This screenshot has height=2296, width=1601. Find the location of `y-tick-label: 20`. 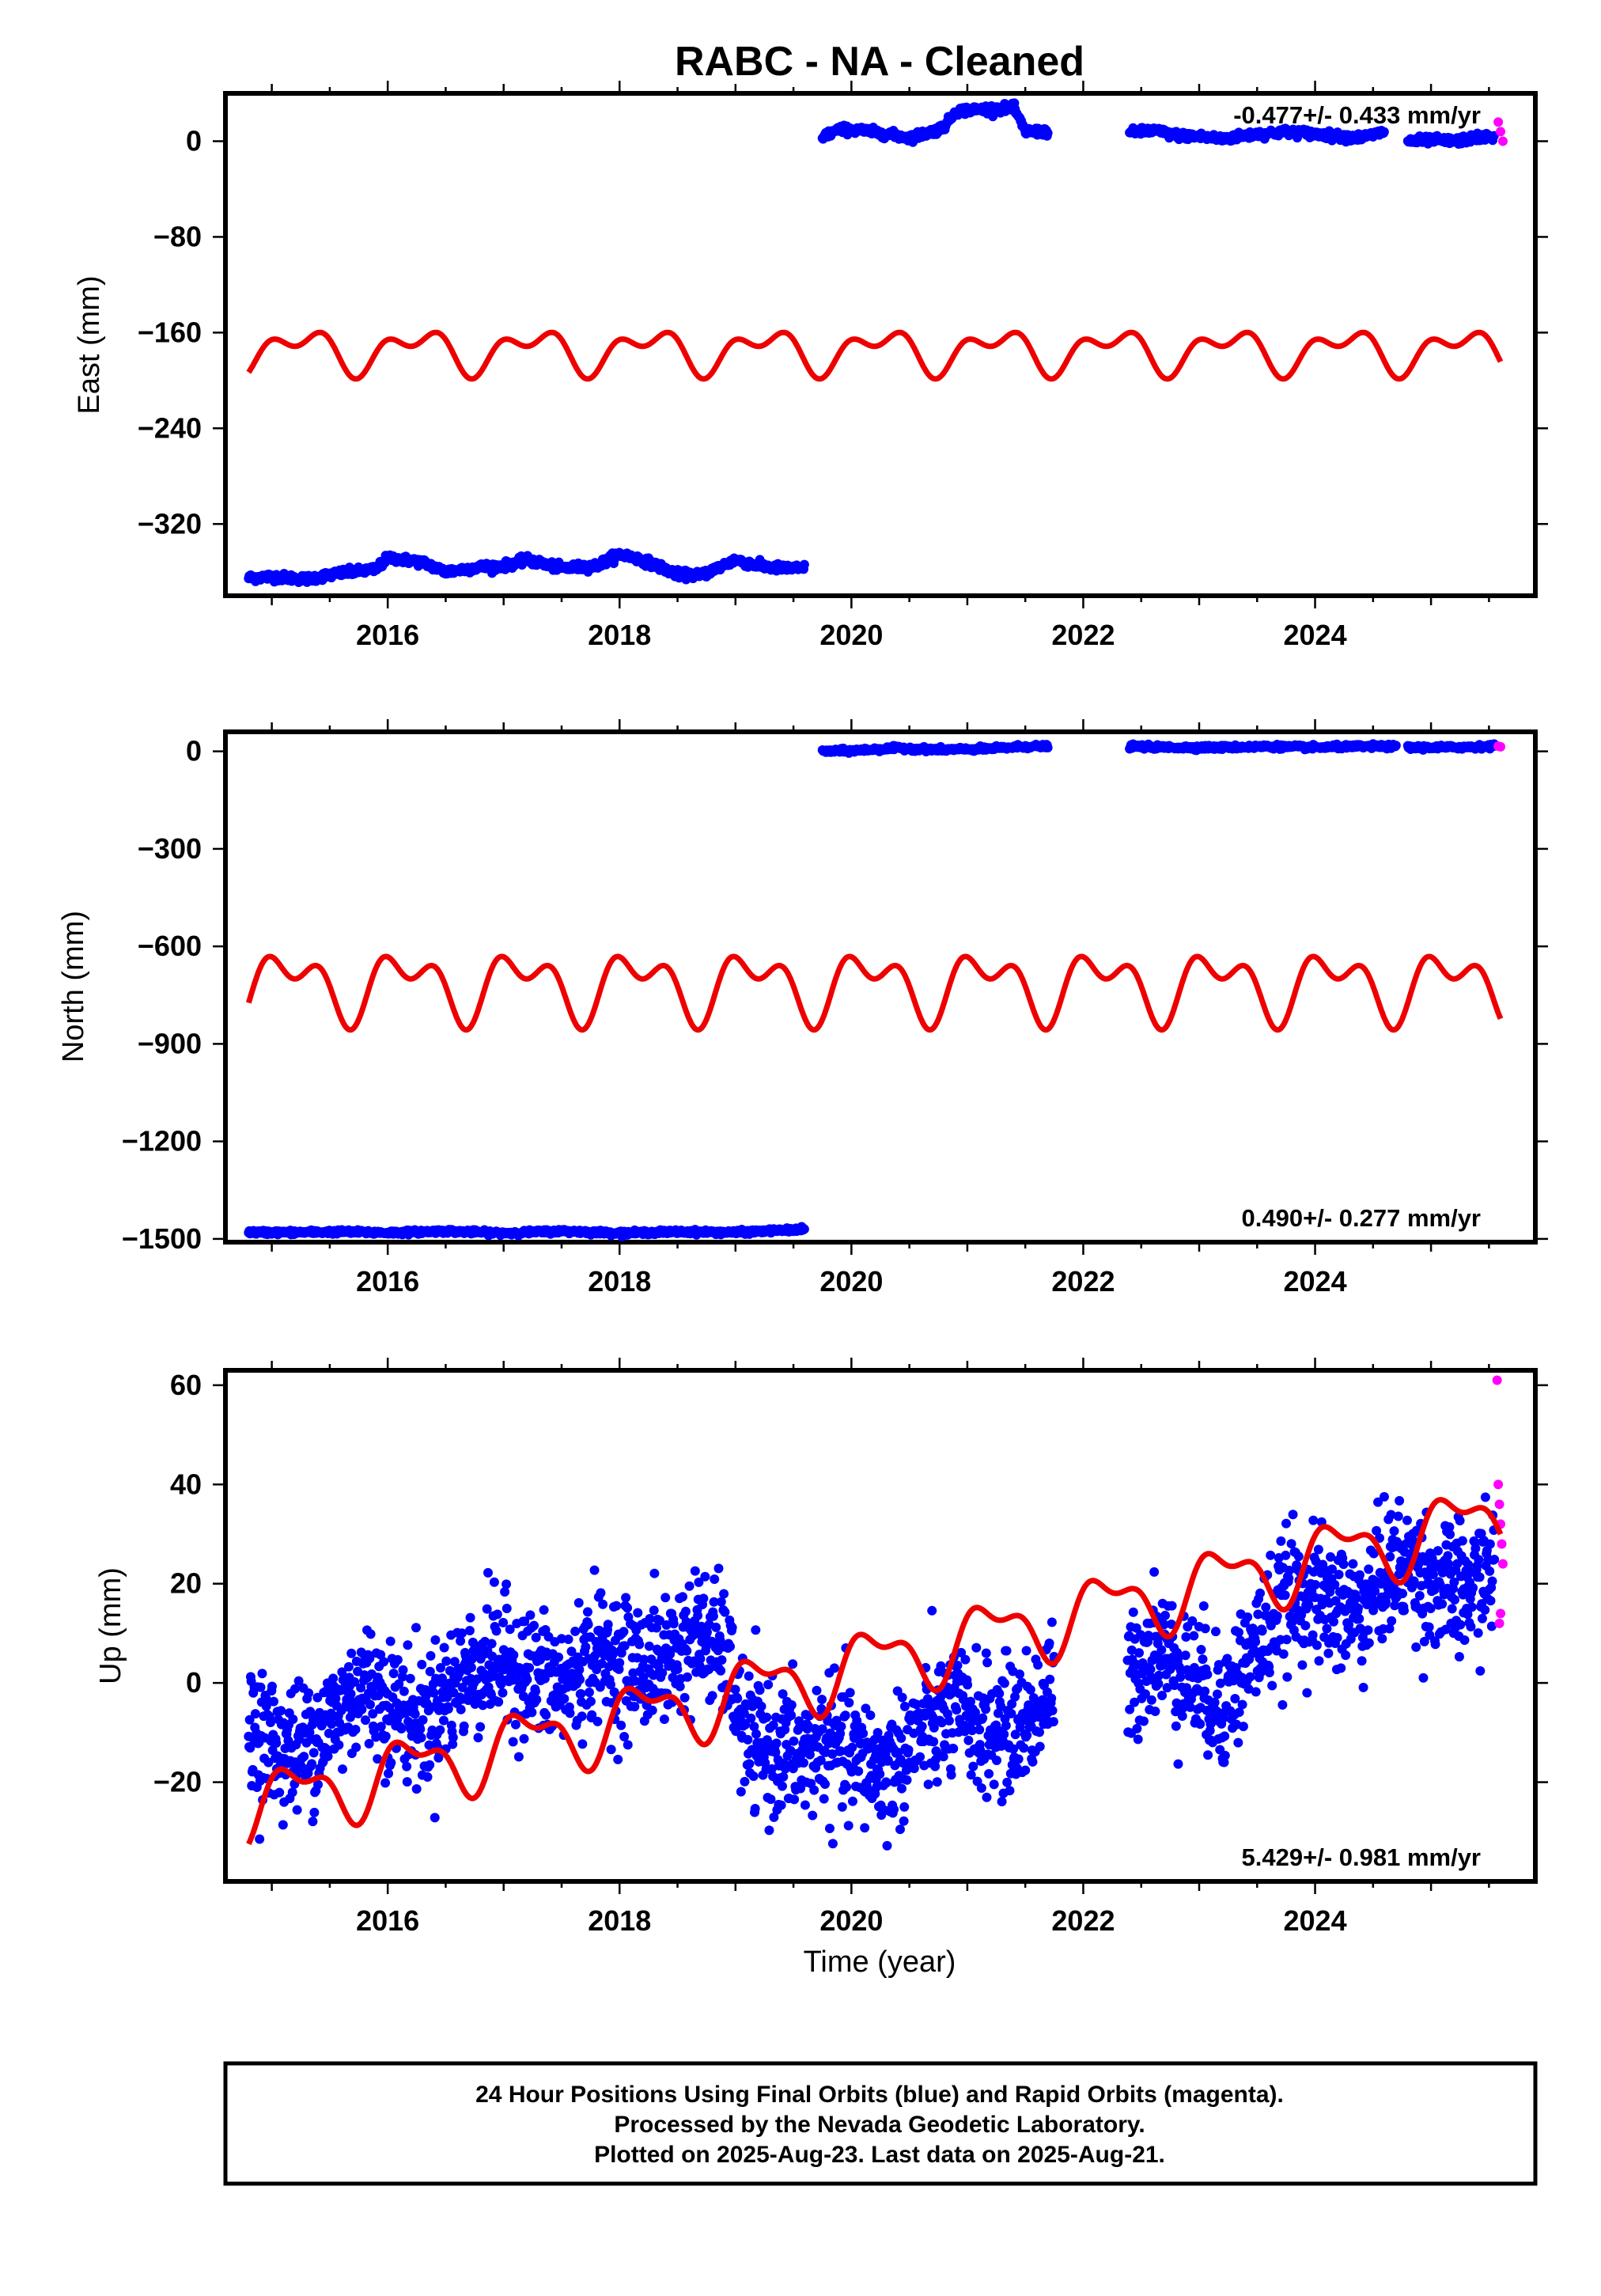

y-tick-label: 20 is located at coordinates (186, 1584).